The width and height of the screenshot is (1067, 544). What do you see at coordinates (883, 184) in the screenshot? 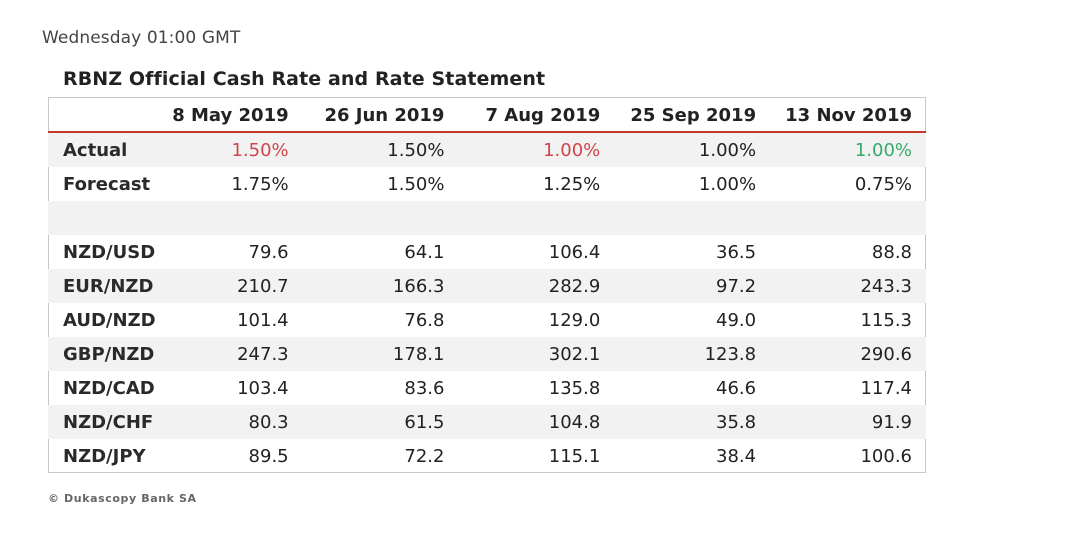
I see `forecast-value: 0.75%` at bounding box center [883, 184].